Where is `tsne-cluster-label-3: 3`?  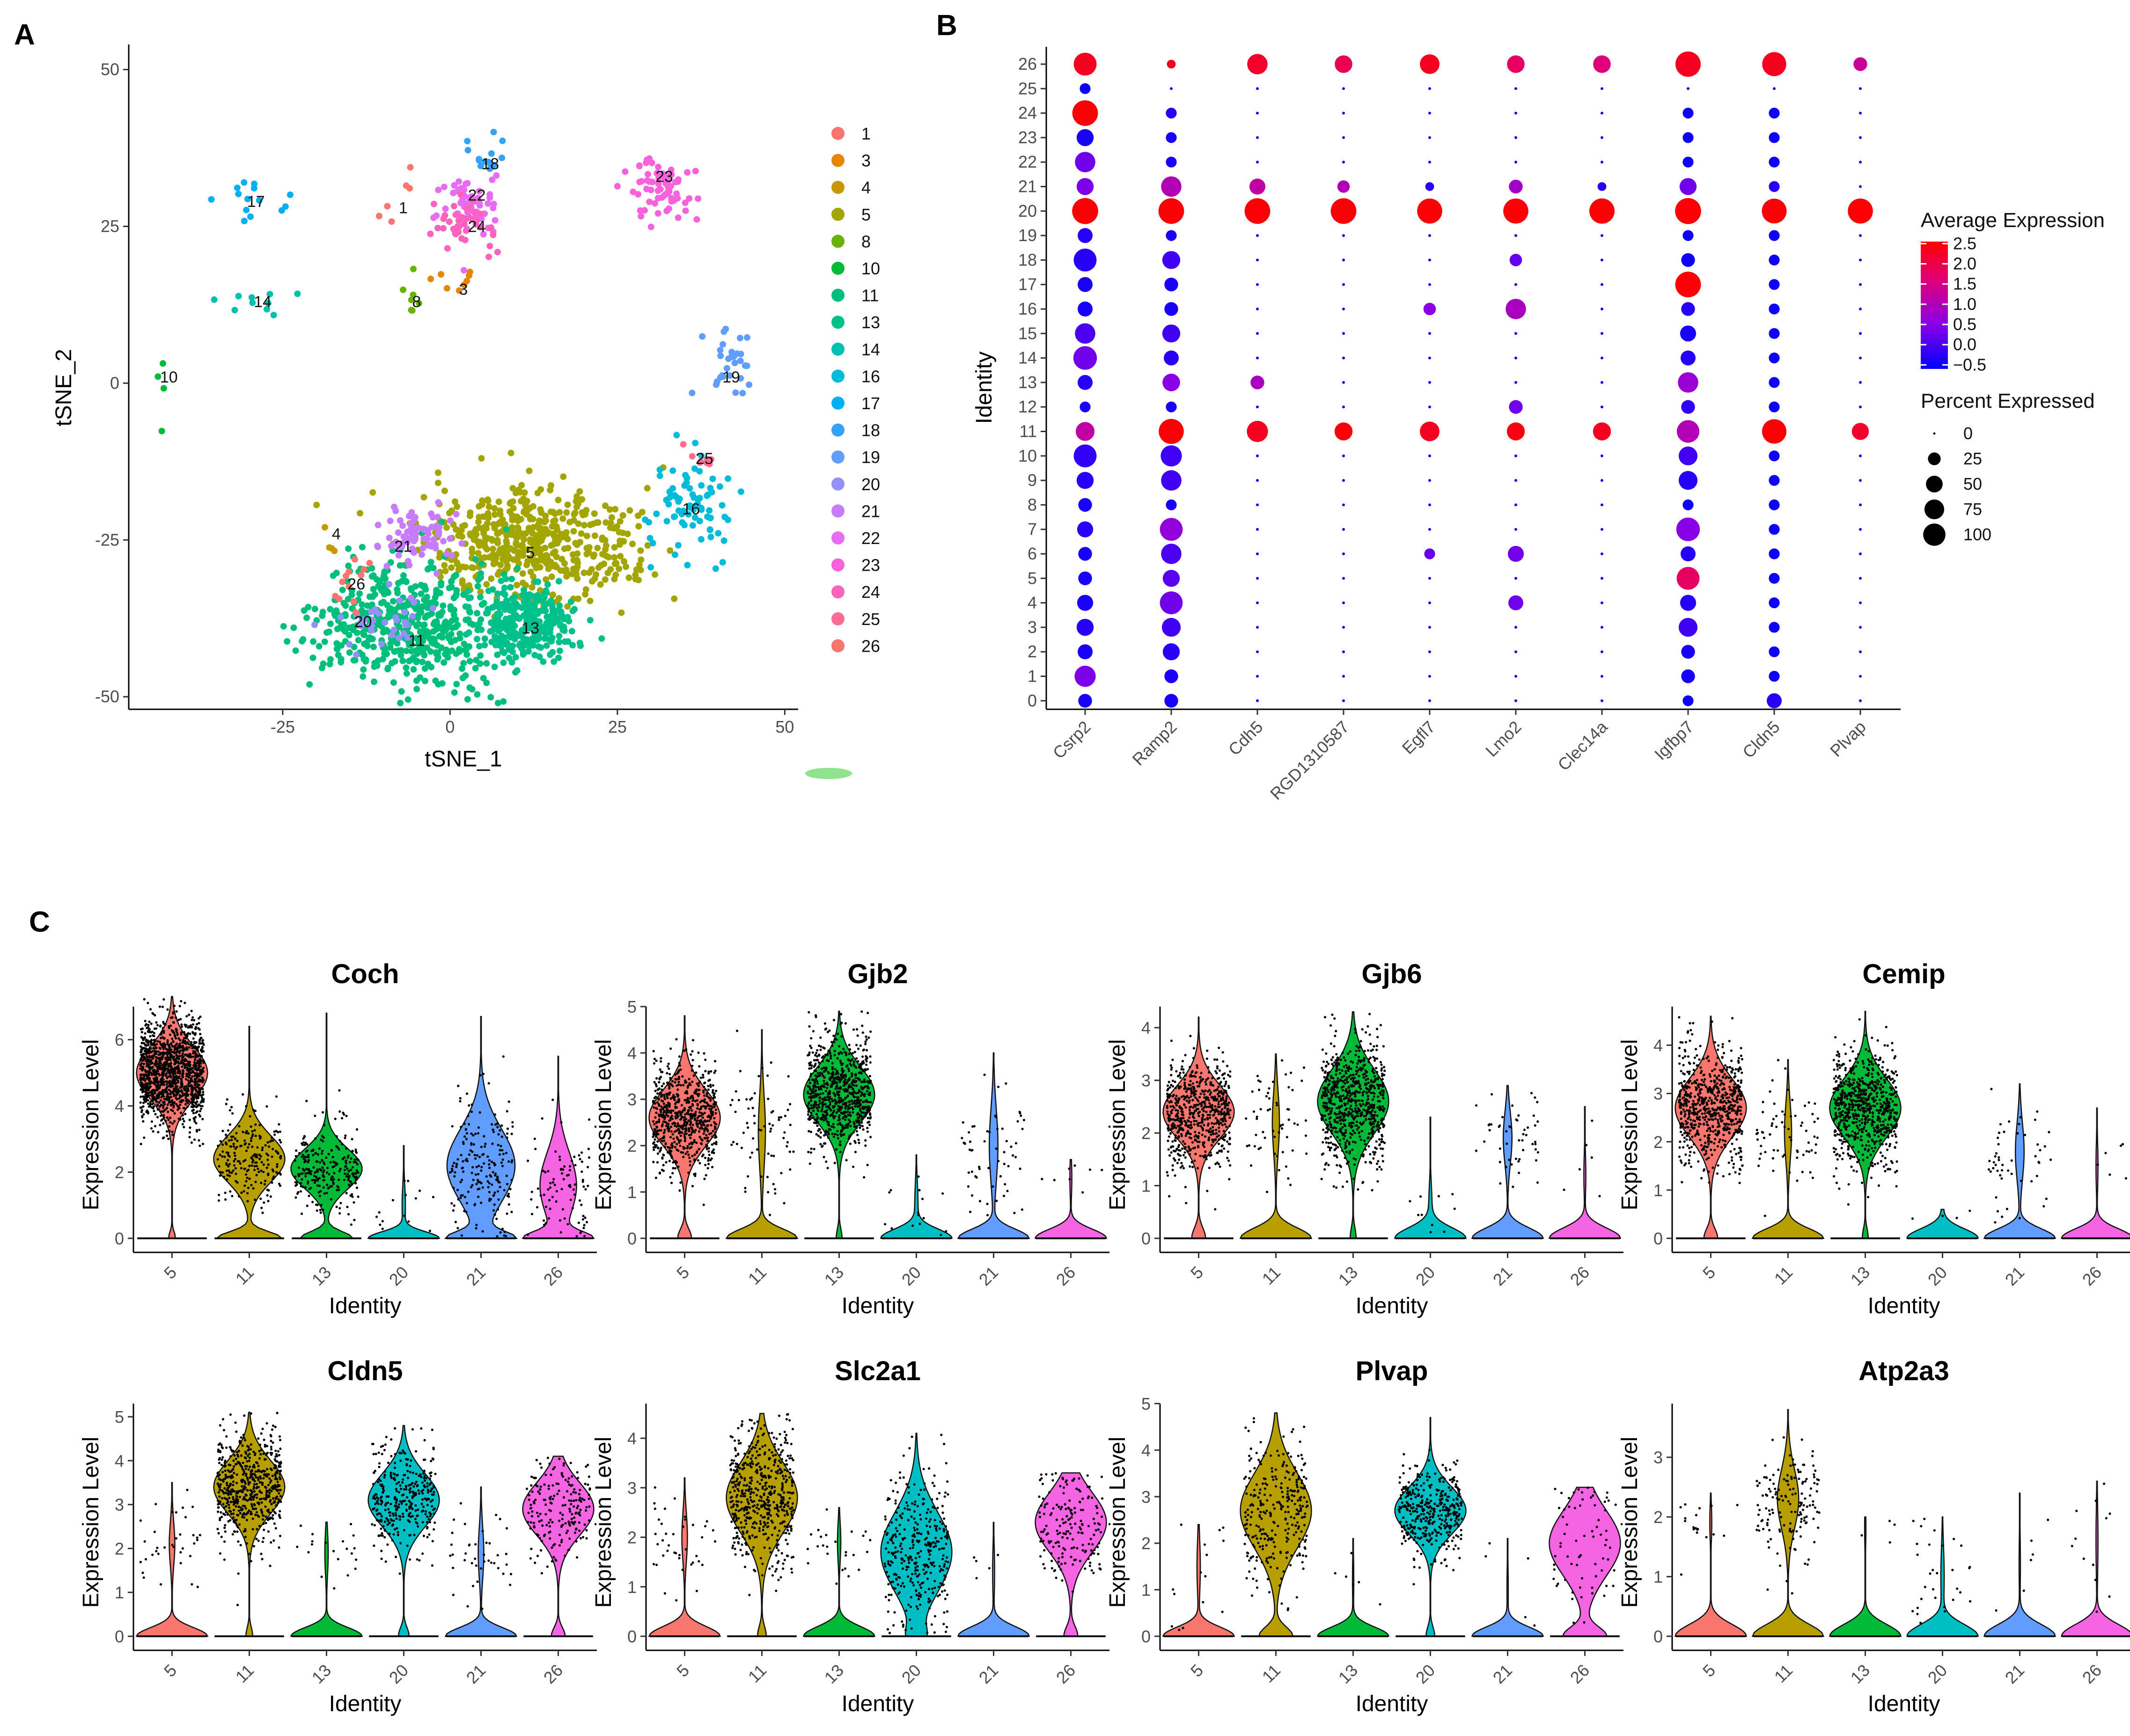 tsne-cluster-label-3: 3 is located at coordinates (463, 289).